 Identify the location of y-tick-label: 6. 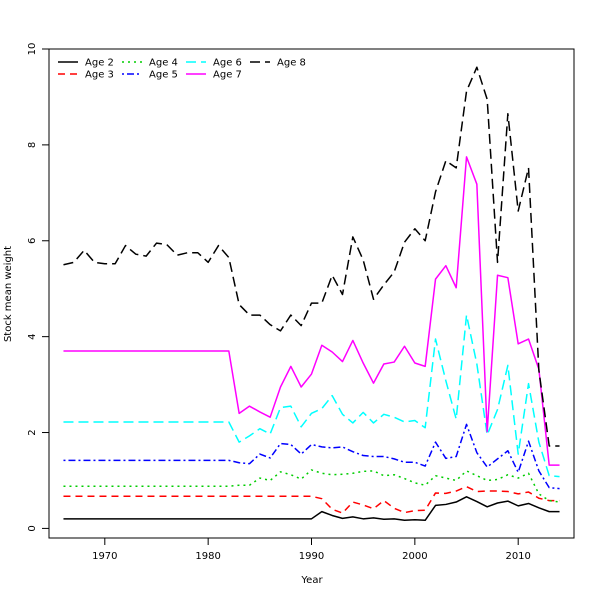
(32, 241).